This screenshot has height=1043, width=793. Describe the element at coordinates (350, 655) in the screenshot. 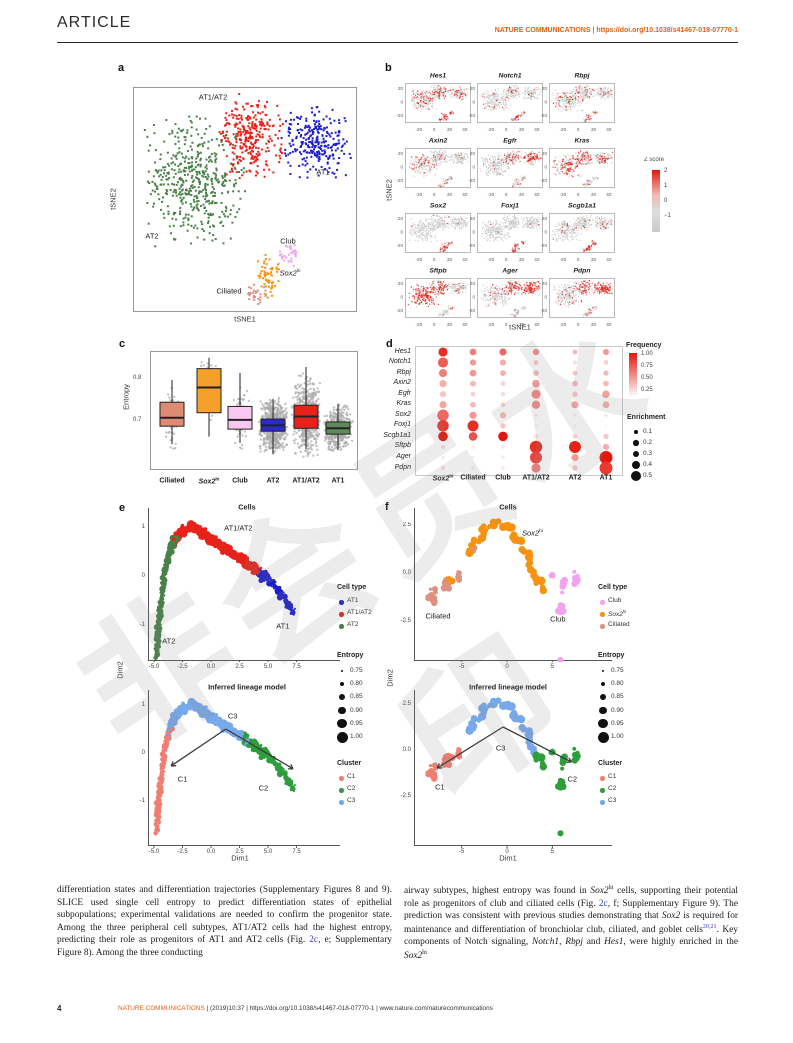

I see `entropy-legend-title: Entropy` at that location.